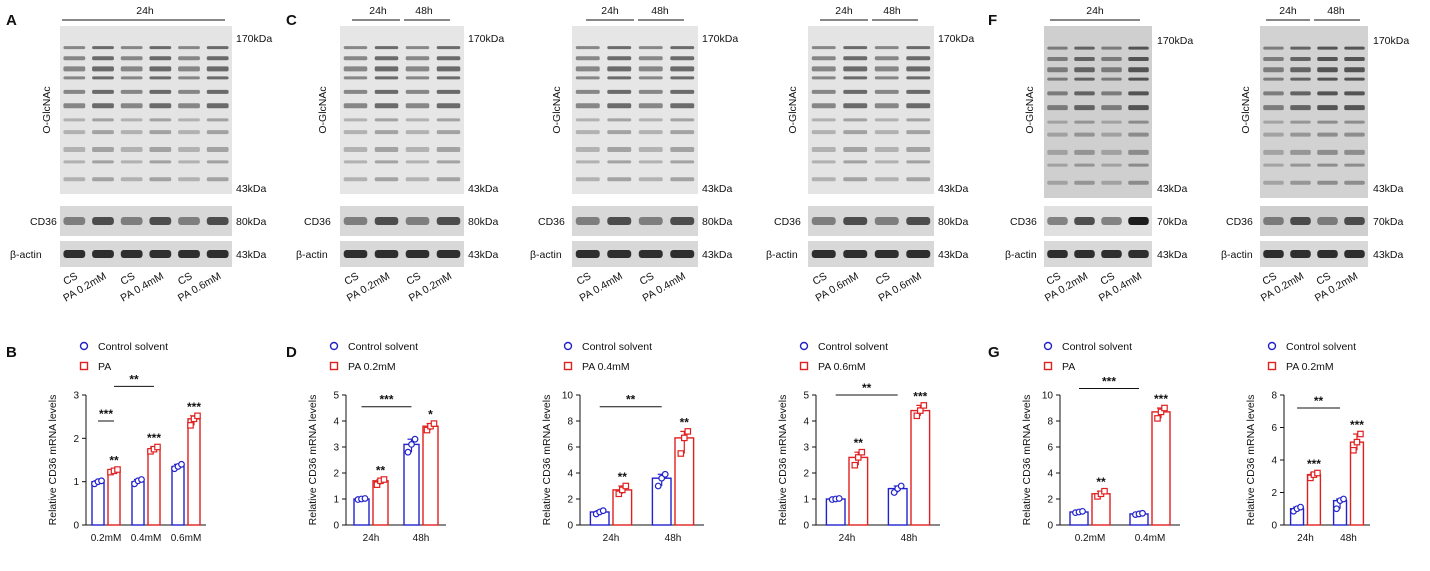 Image resolution: width=1430 pixels, height=571 pixels. Describe the element at coordinates (1090, 538) in the screenshot. I see `x-tick-label: 0.2mM` at that location.